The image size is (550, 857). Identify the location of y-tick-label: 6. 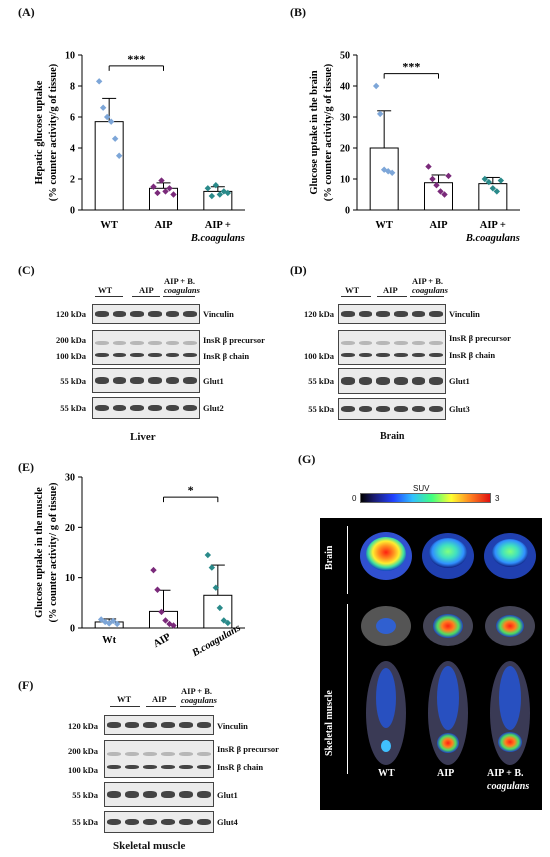
(72, 118).